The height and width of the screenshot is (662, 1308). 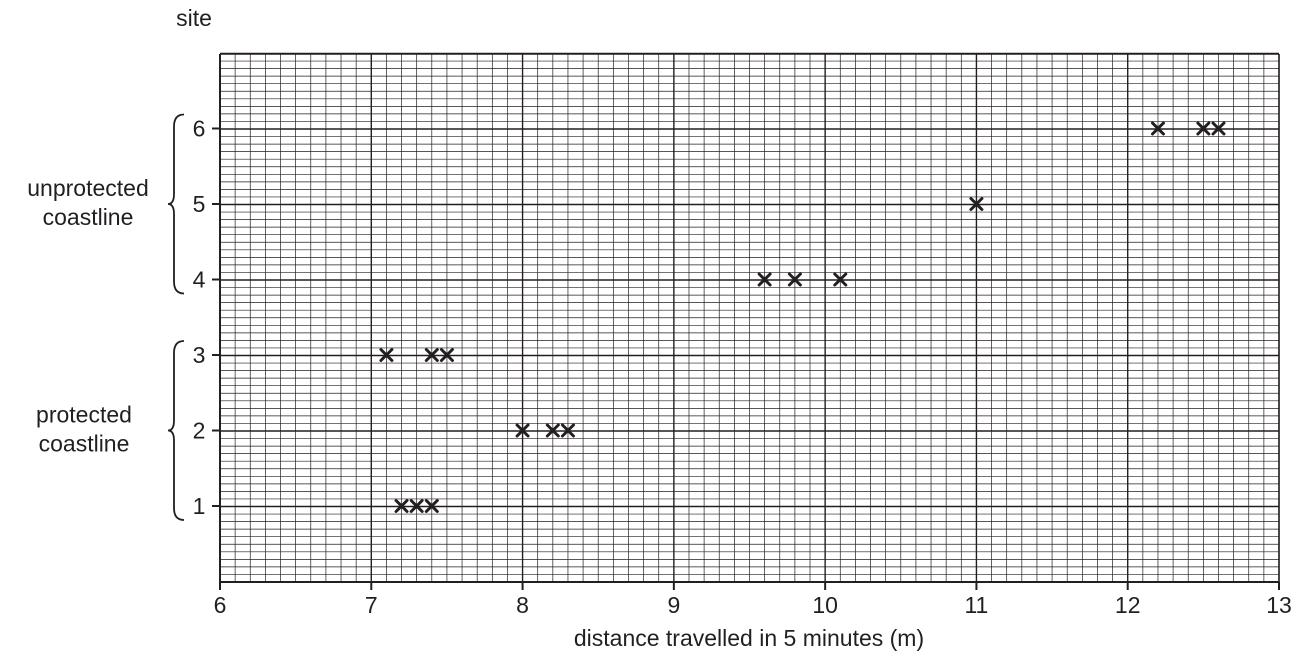 What do you see at coordinates (976, 605) in the screenshot?
I see `x-tick-label: 11` at bounding box center [976, 605].